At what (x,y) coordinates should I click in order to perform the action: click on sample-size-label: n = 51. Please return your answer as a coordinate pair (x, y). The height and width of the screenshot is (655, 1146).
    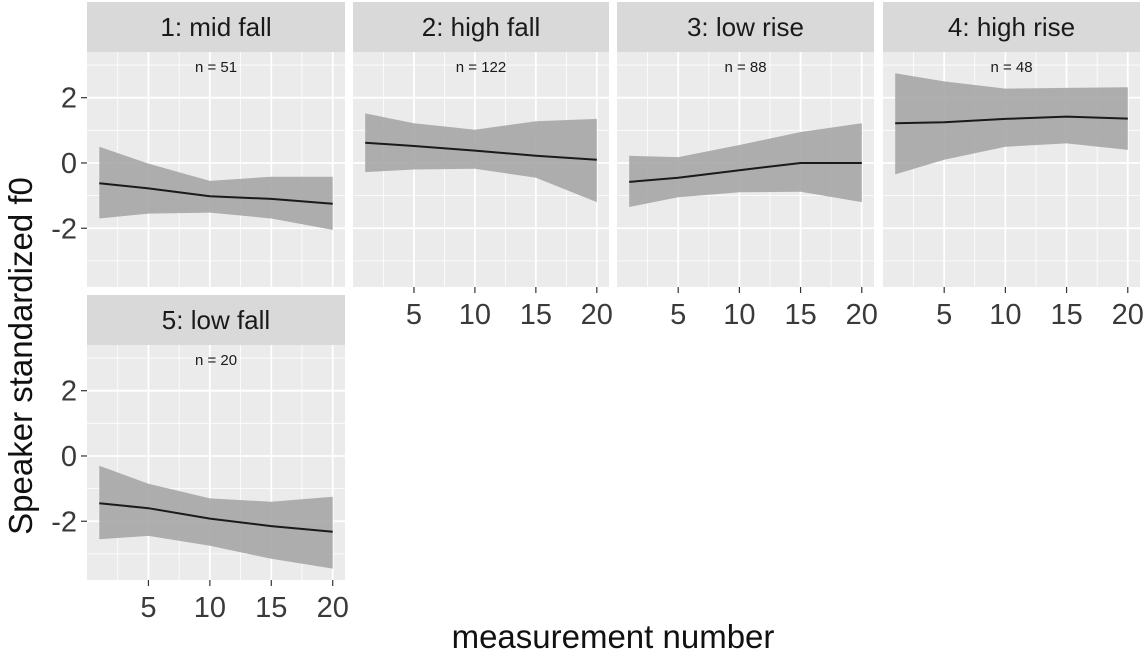
    Looking at the image, I should click on (216, 67).